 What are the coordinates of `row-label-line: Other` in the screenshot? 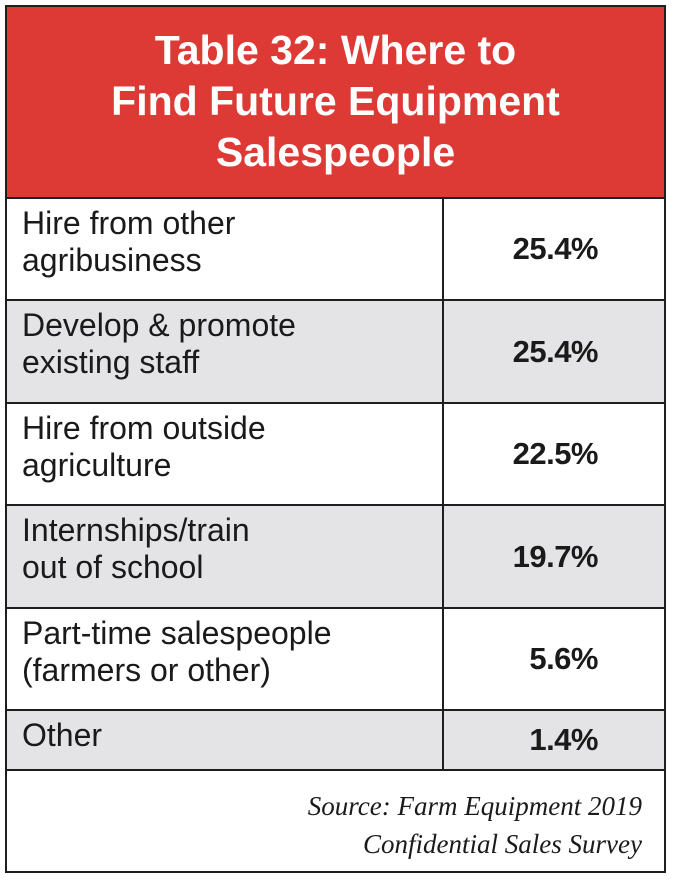 It's located at (62, 735).